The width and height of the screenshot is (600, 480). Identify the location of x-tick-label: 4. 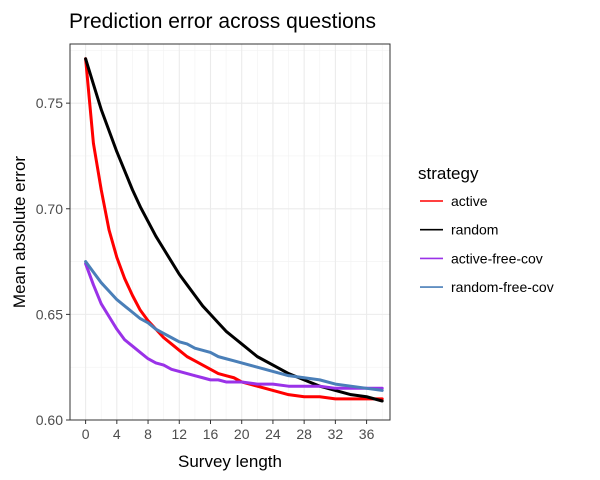
(117, 434).